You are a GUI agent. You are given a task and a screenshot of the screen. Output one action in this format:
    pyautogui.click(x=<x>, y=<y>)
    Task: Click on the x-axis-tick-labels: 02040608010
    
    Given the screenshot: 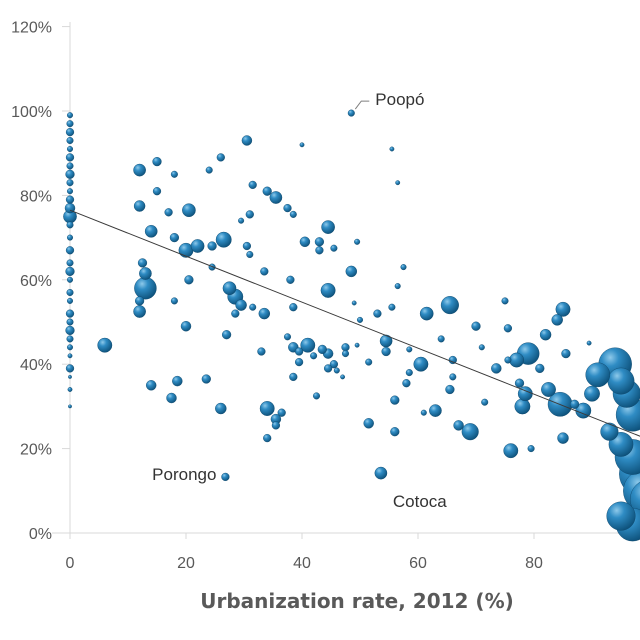 What is the action you would take?
    pyautogui.click(x=304, y=563)
    